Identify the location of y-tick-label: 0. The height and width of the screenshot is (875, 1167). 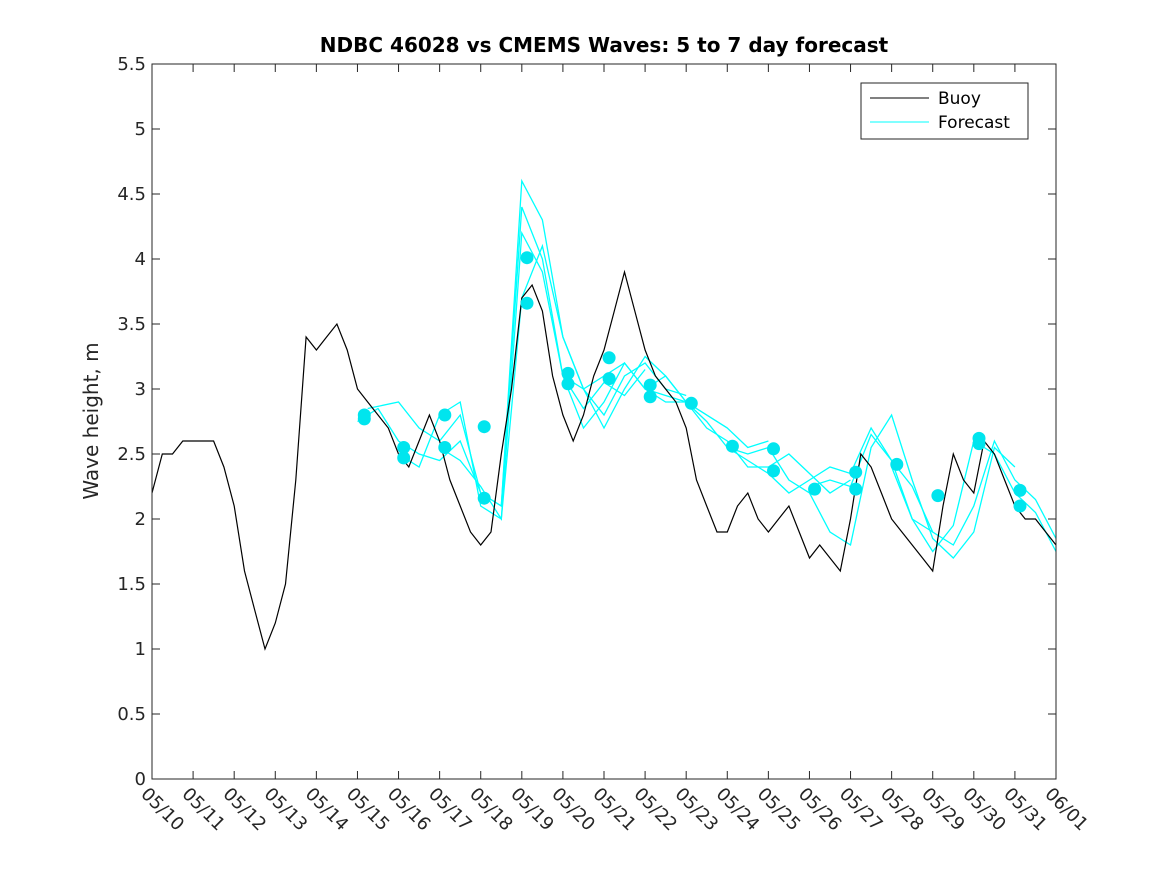
(140, 779).